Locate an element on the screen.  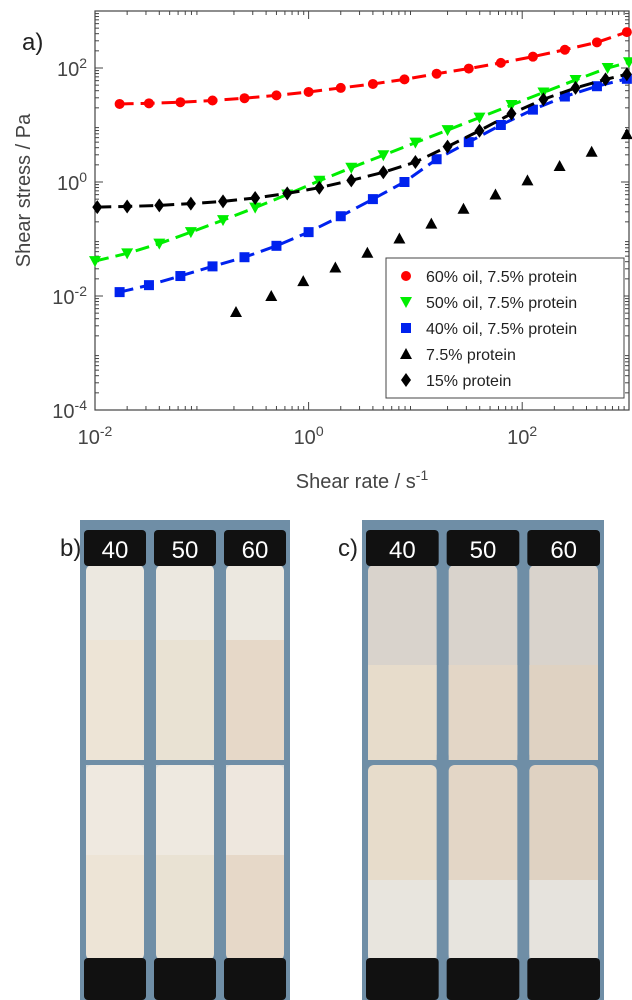
legend-label: 50% oil, 7.5% protein is located at coordinates (501, 303).